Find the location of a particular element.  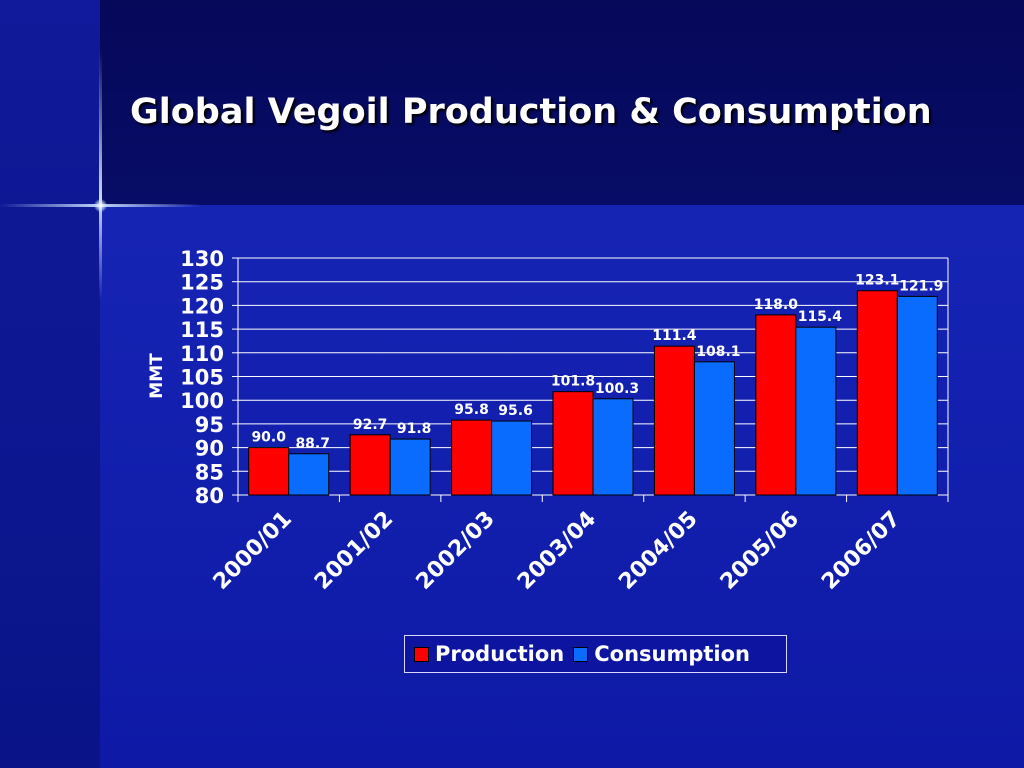

left-decorative-band is located at coordinates (50, 384).